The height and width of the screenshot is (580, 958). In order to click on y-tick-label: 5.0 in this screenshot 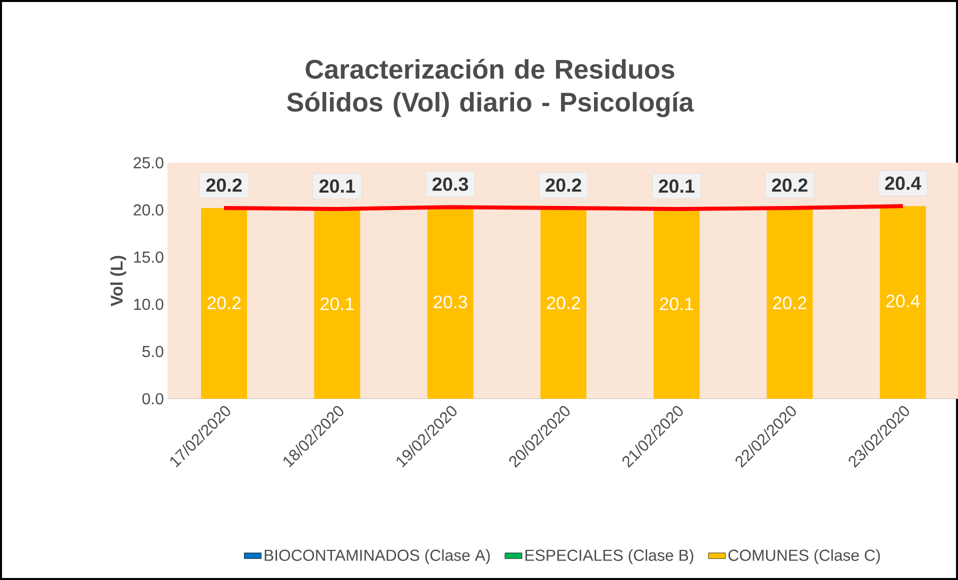, I will do `click(153, 352)`.